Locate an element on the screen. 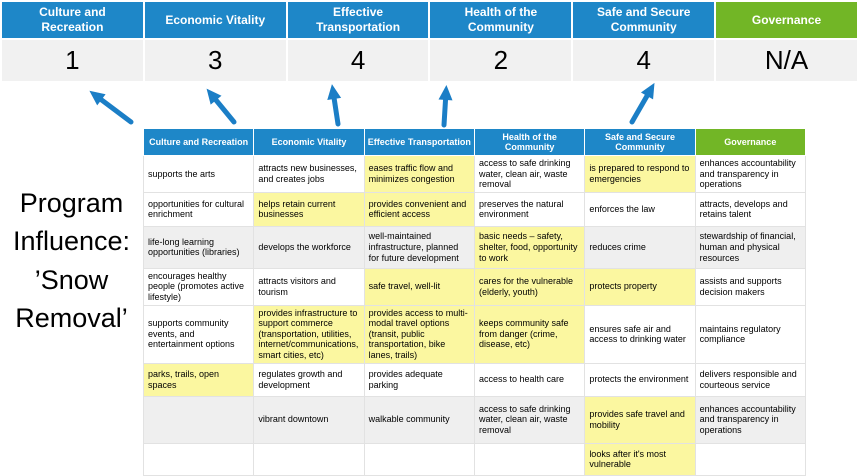 The height and width of the screenshot is (476, 859). matrix-cell: looks after it's most vulnerable is located at coordinates (640, 459).